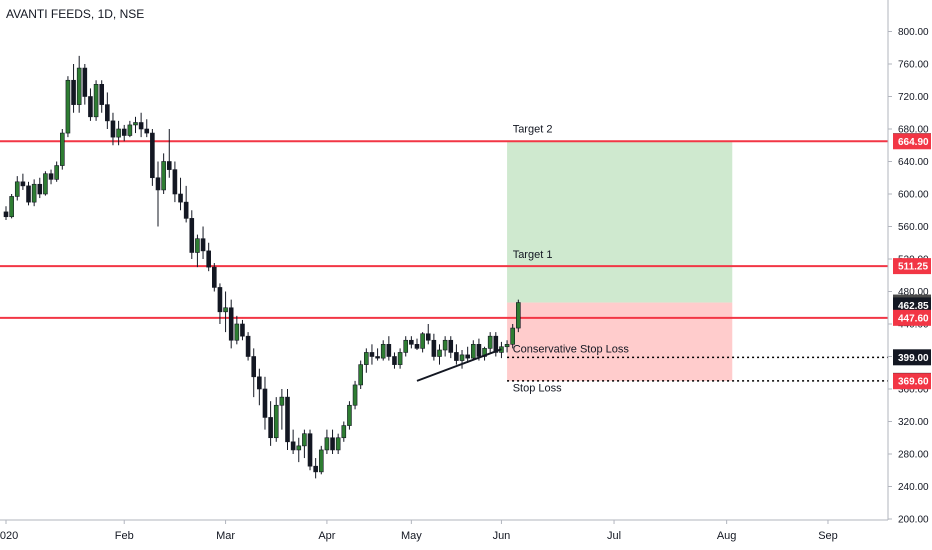  I want to click on price-tick-label: 480.00, so click(913, 292).